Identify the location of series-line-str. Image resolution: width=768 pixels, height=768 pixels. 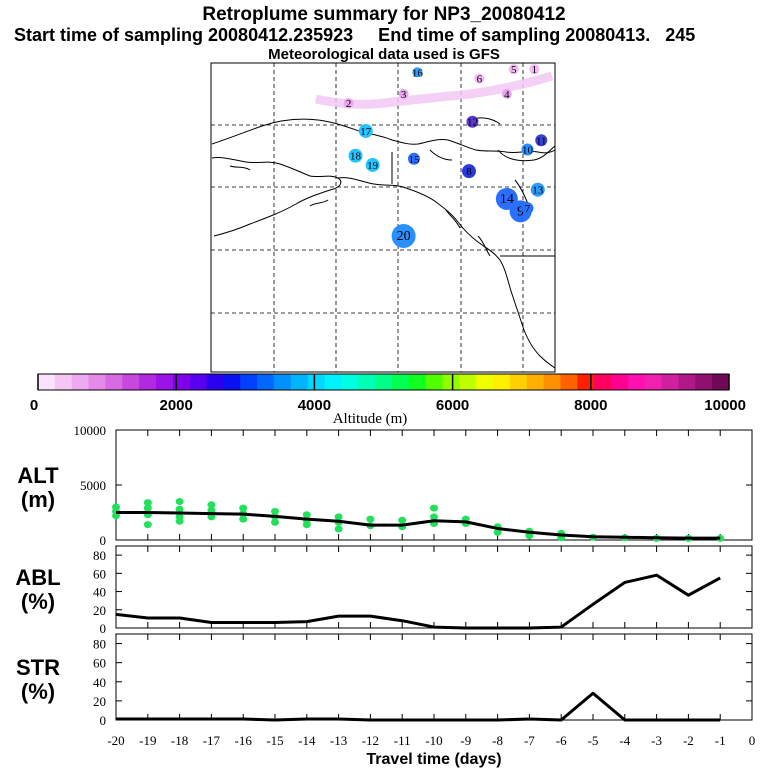
(418, 706).